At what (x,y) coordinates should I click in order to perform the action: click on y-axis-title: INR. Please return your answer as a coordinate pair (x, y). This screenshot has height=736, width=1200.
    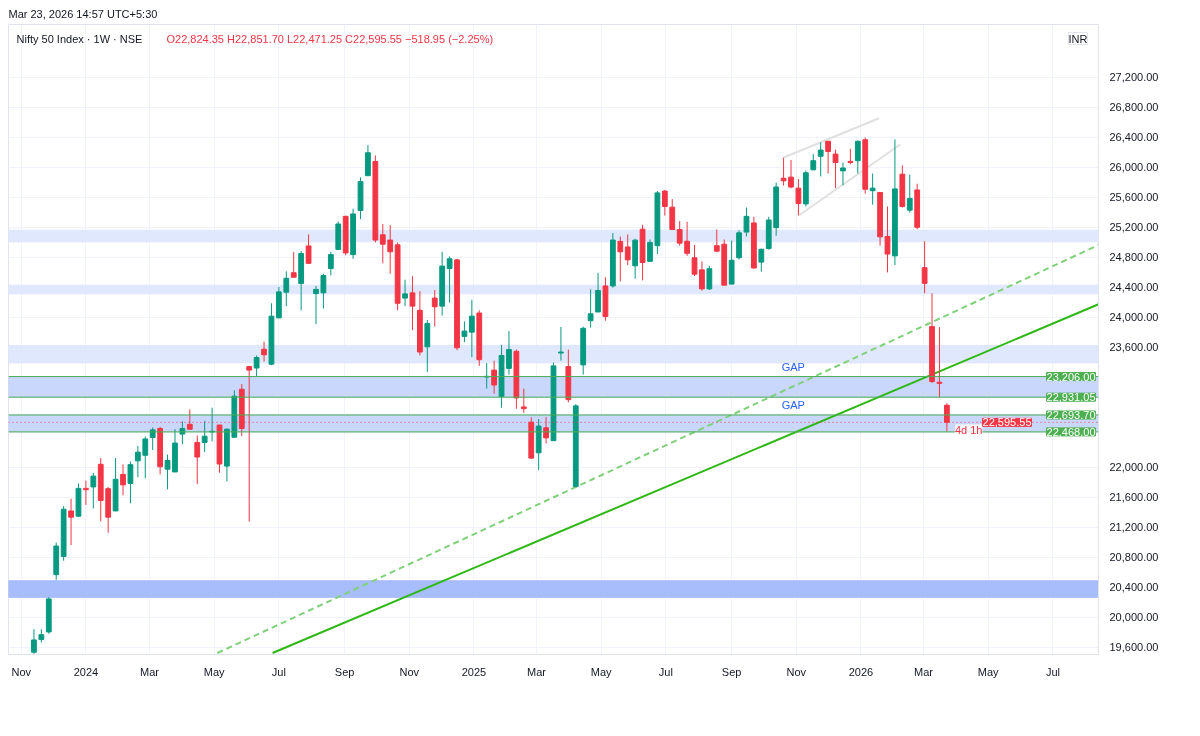
    Looking at the image, I should click on (1078, 38).